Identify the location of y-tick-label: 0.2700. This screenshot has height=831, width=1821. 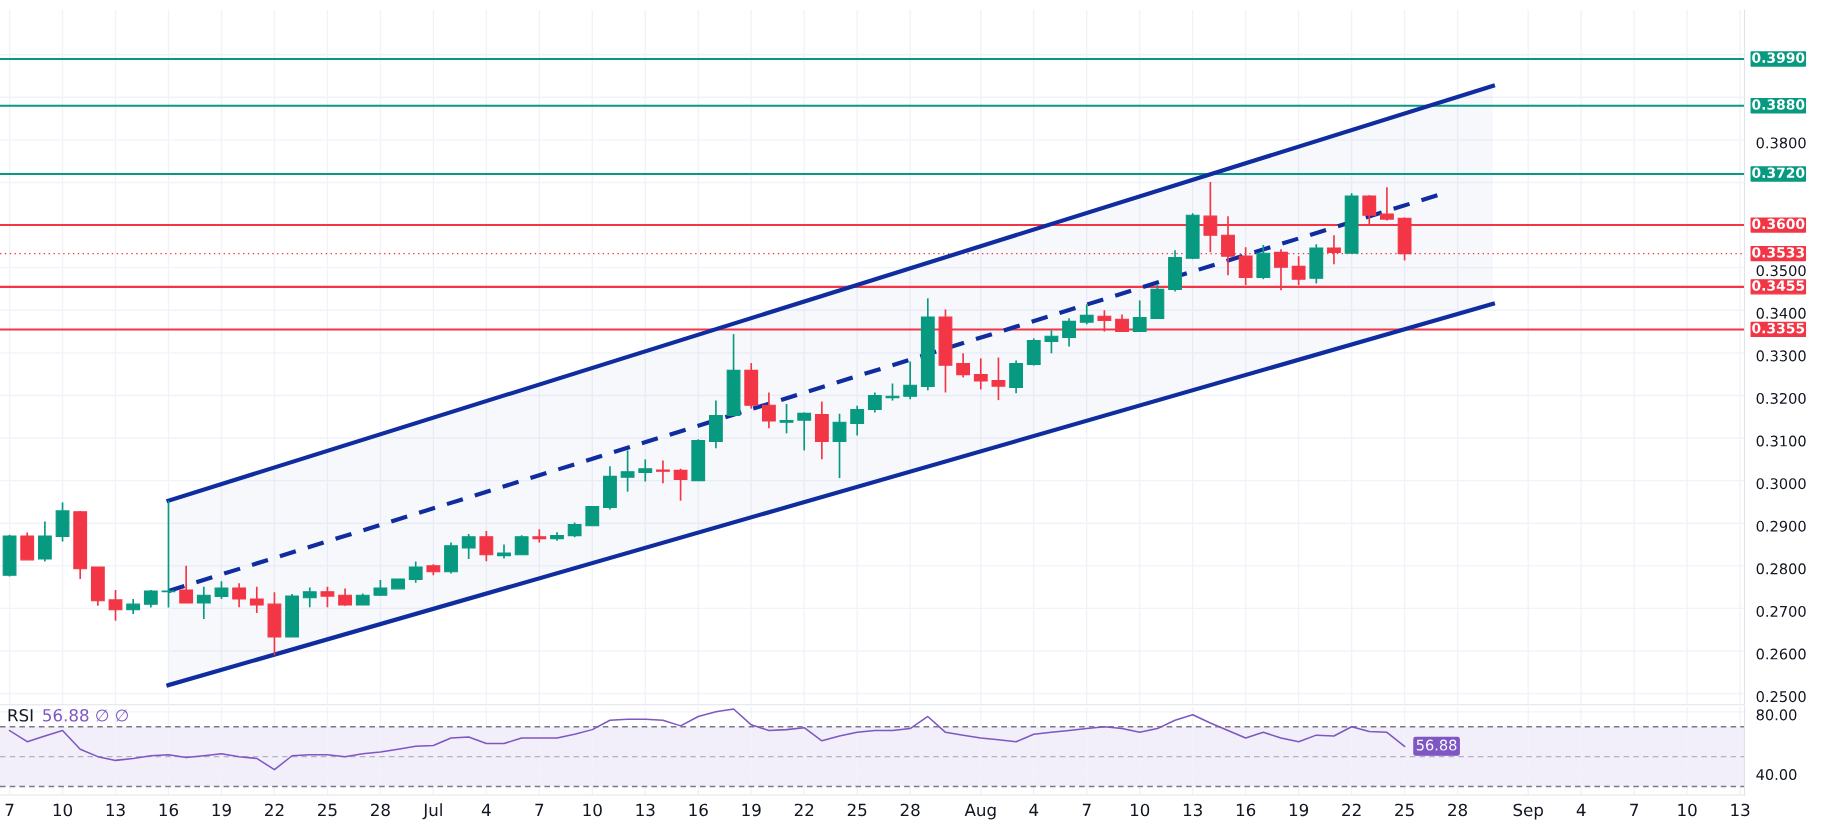
(1781, 611).